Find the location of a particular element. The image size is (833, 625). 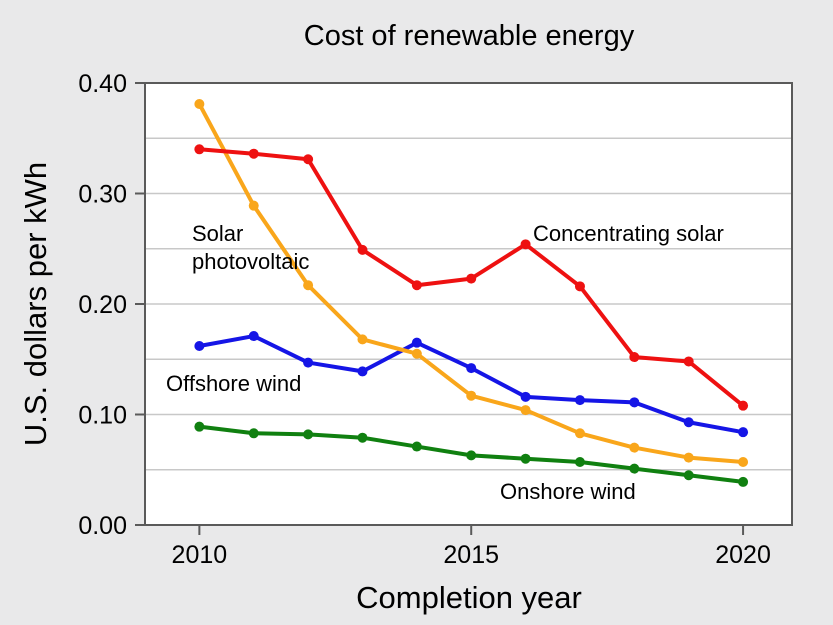

y-tick-label: 0.10 is located at coordinates (102, 416).